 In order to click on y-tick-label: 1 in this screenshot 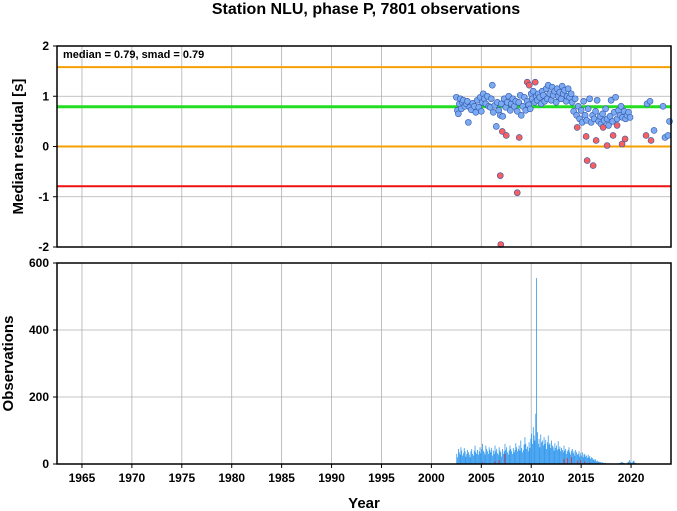, I will do `click(45, 96)`.